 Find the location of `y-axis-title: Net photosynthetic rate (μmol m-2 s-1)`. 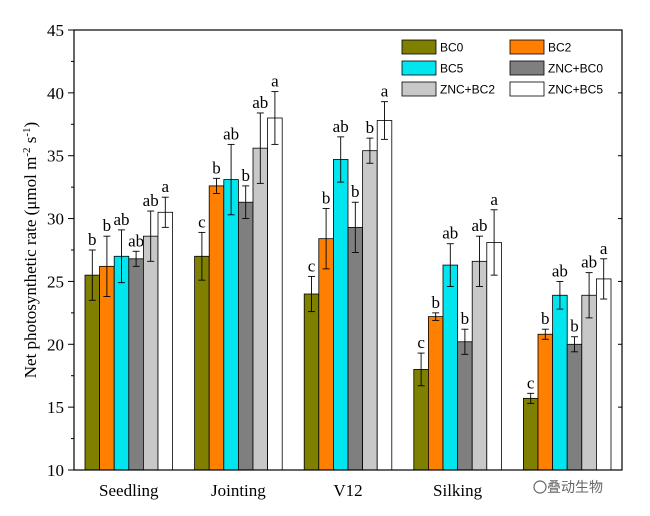

y-axis-title: Net photosynthetic rate (μmol m-2 s-1) is located at coordinates (30, 250).